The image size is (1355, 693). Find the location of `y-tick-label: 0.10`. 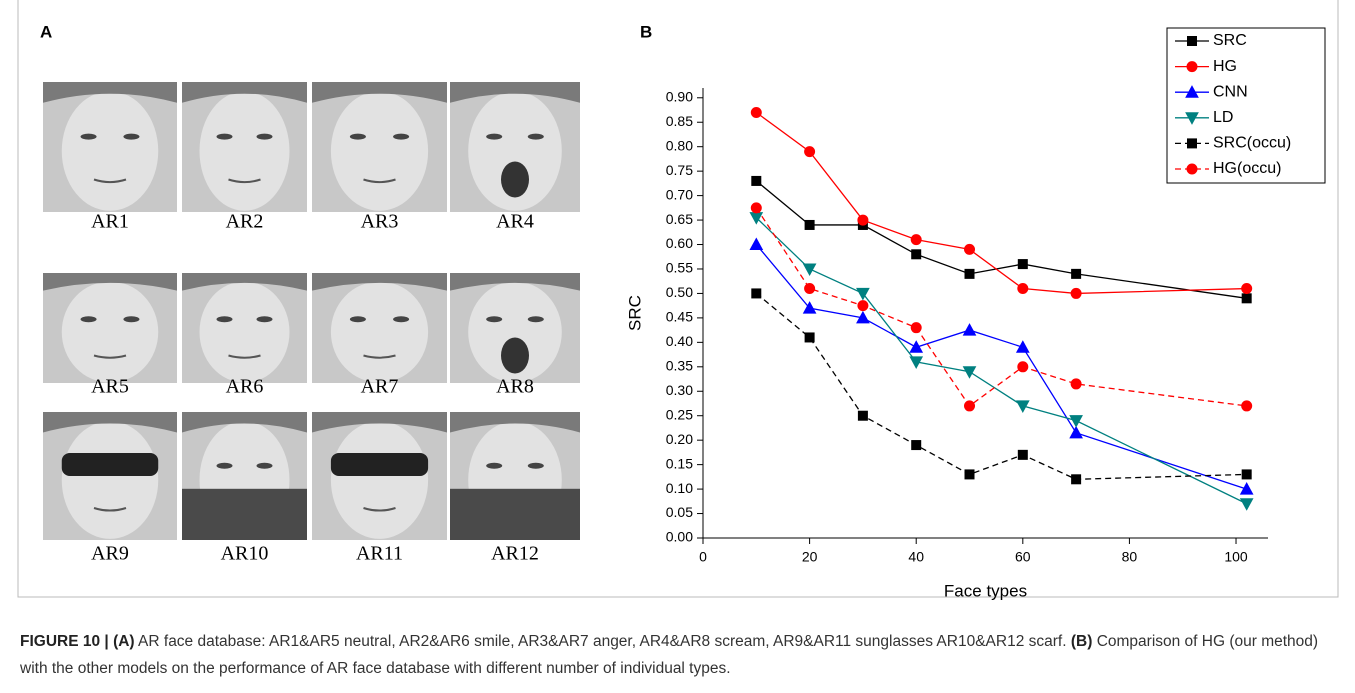

y-tick-label: 0.10 is located at coordinates (679, 488).